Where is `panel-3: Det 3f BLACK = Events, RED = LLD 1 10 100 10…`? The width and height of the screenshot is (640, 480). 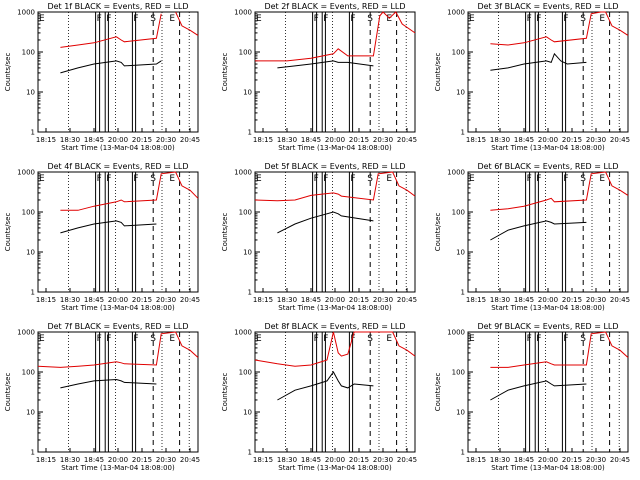 panel-3: Det 3f BLACK = Events, RED = LLD 1 10 100 10… is located at coordinates (532, 77).